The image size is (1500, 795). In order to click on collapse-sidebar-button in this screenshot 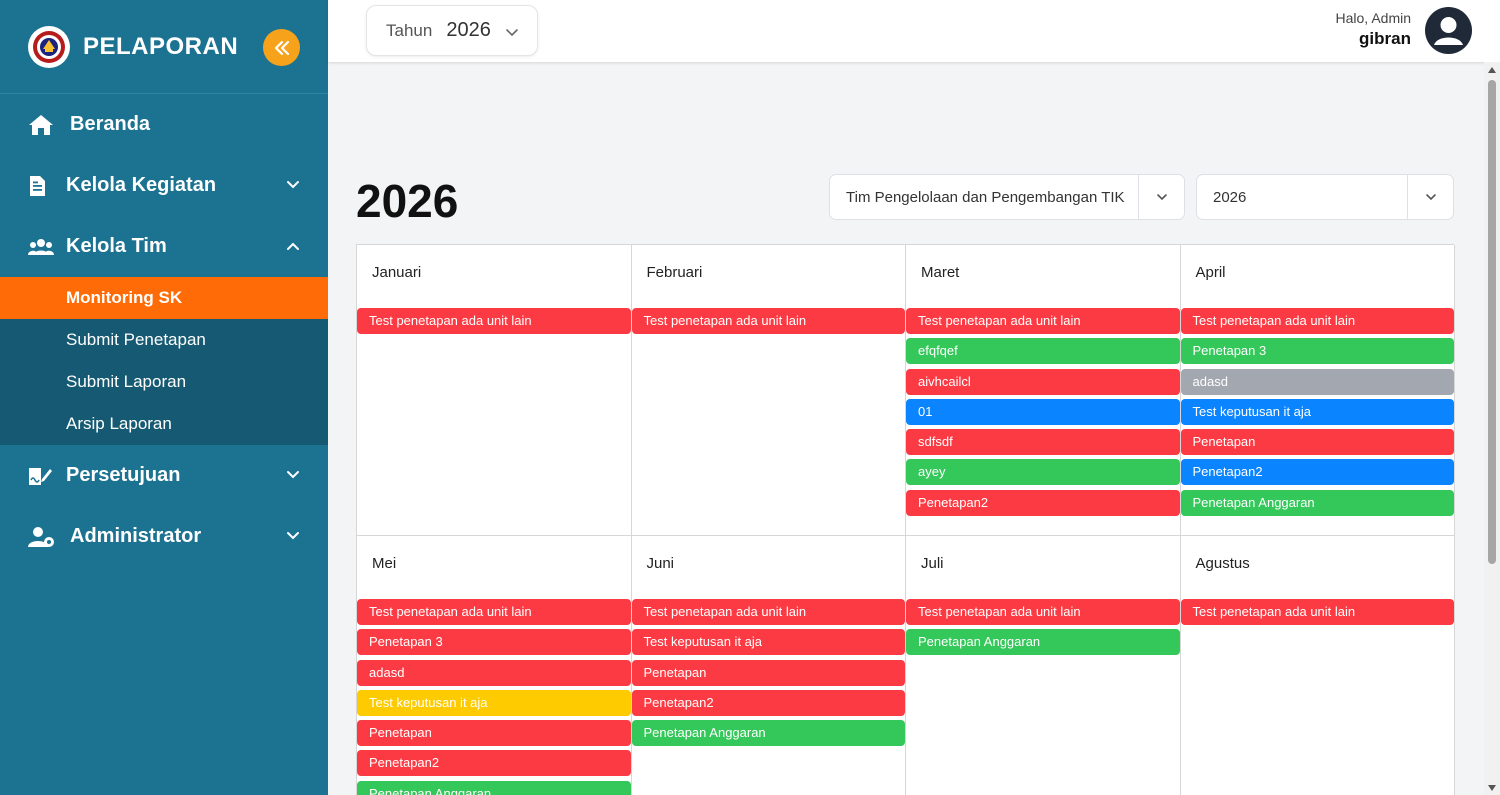, I will do `click(281, 47)`.